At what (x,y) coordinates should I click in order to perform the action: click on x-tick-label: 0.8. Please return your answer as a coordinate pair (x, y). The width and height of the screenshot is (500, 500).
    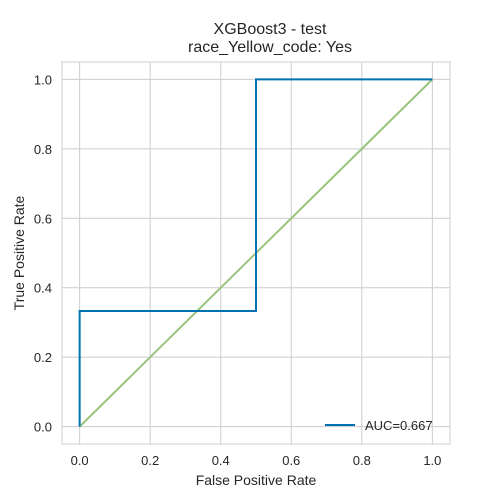
    Looking at the image, I should click on (362, 460).